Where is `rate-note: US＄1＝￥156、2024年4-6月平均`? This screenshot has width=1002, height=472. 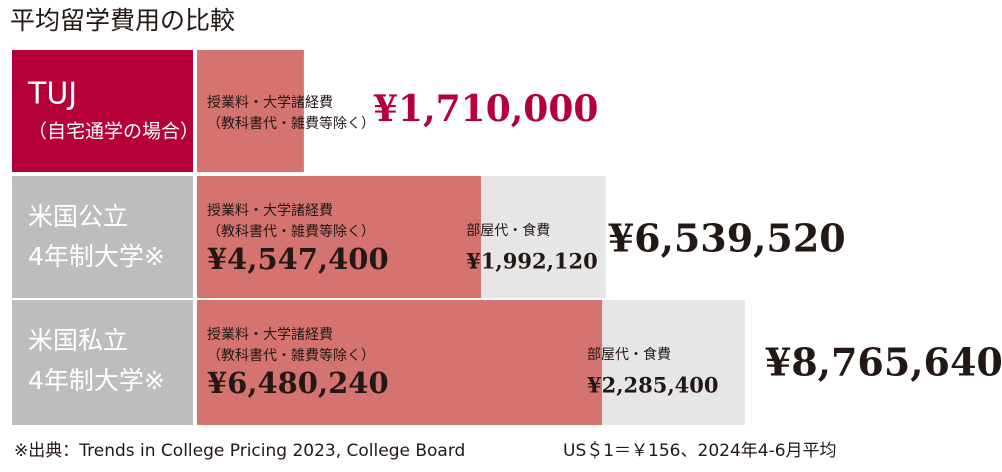 rate-note: US＄1＝￥156、2024年4-6月平均 is located at coordinates (700, 451).